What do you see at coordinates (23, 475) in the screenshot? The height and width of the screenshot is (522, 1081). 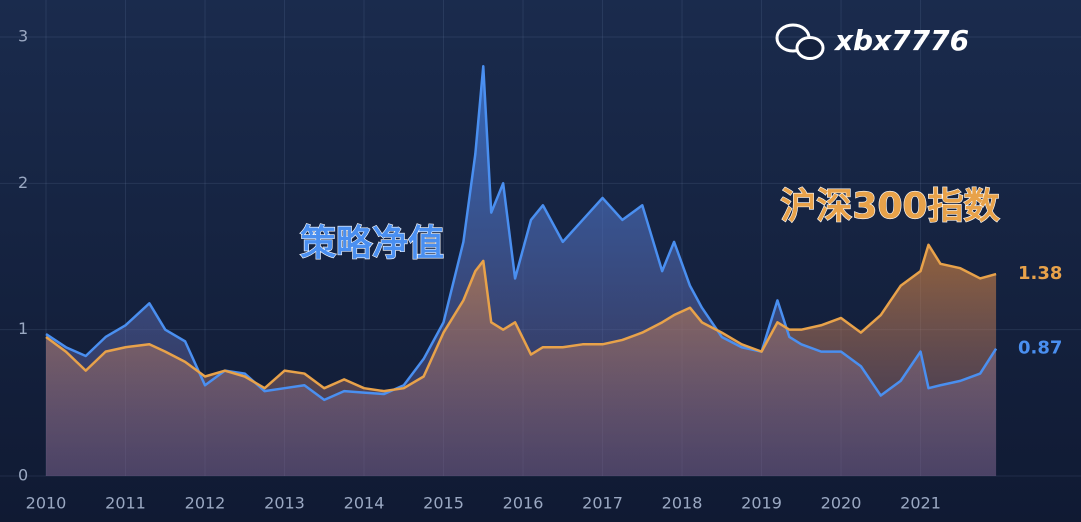 I see `y-tick-label: 0` at bounding box center [23, 475].